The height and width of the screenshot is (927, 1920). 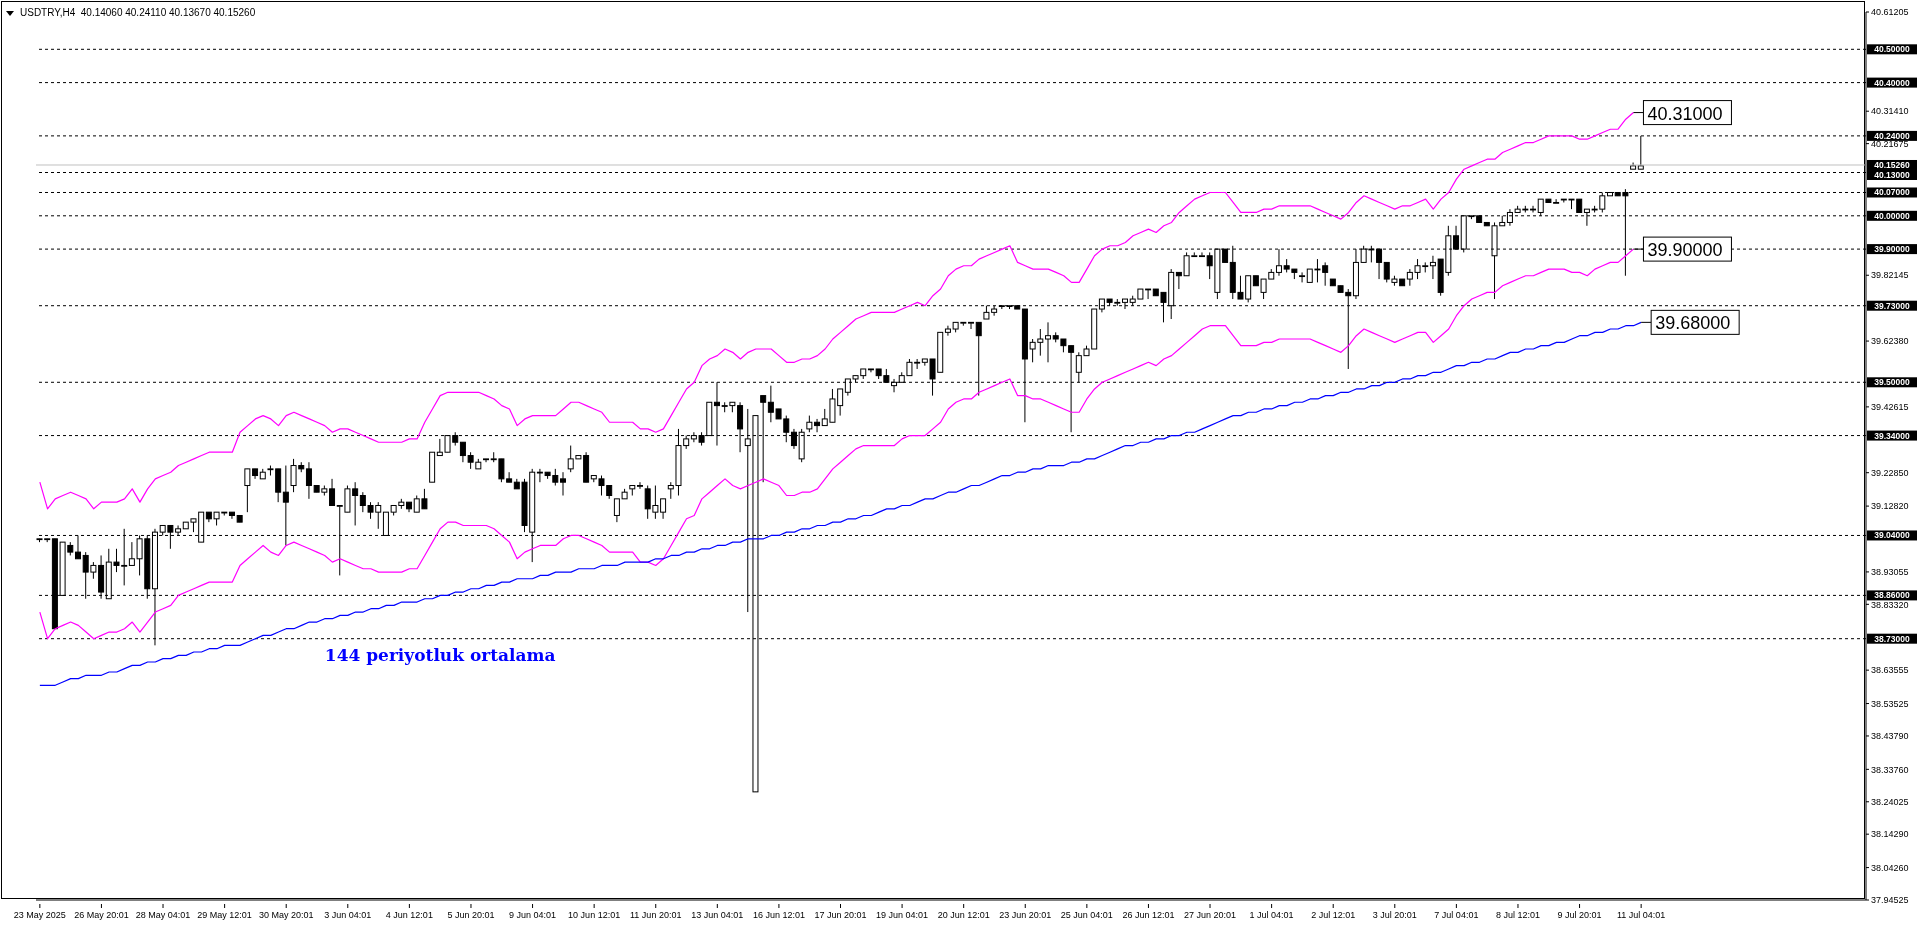 What do you see at coordinates (963, 915) in the screenshot?
I see `x-tick-label: 20 Jun 12:01` at bounding box center [963, 915].